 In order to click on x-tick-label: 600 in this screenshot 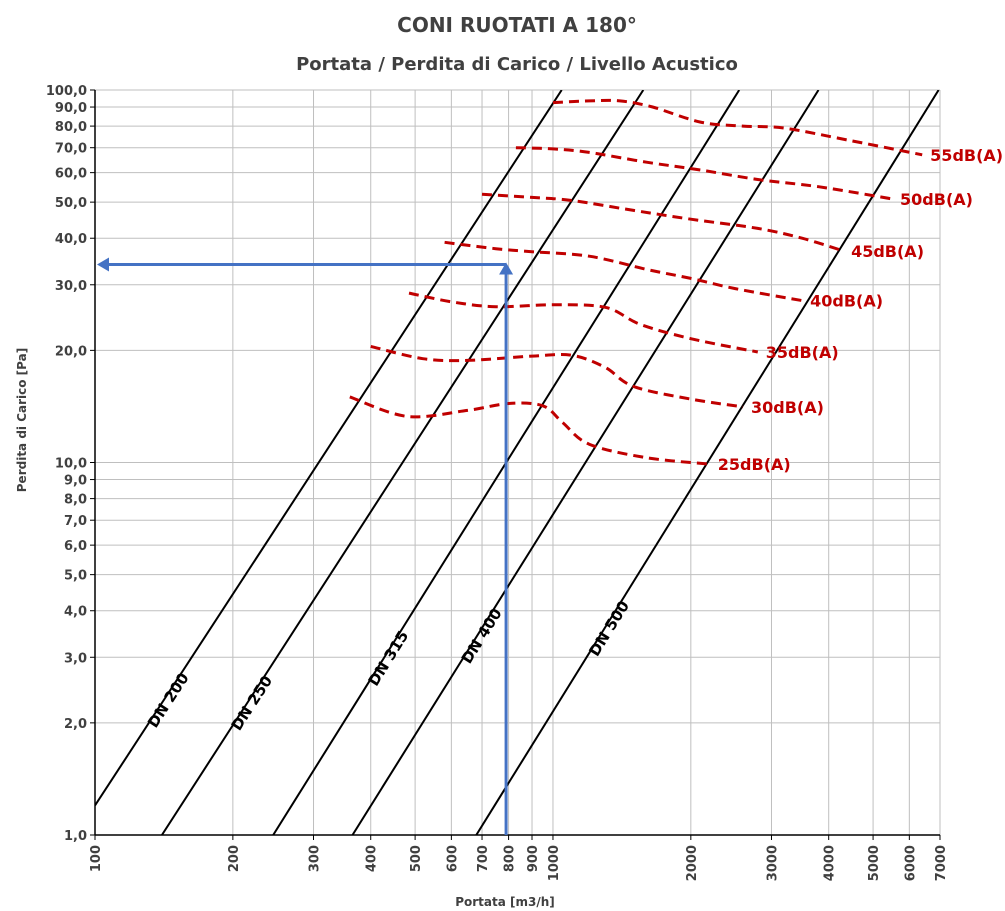, I will do `click(452, 858)`.